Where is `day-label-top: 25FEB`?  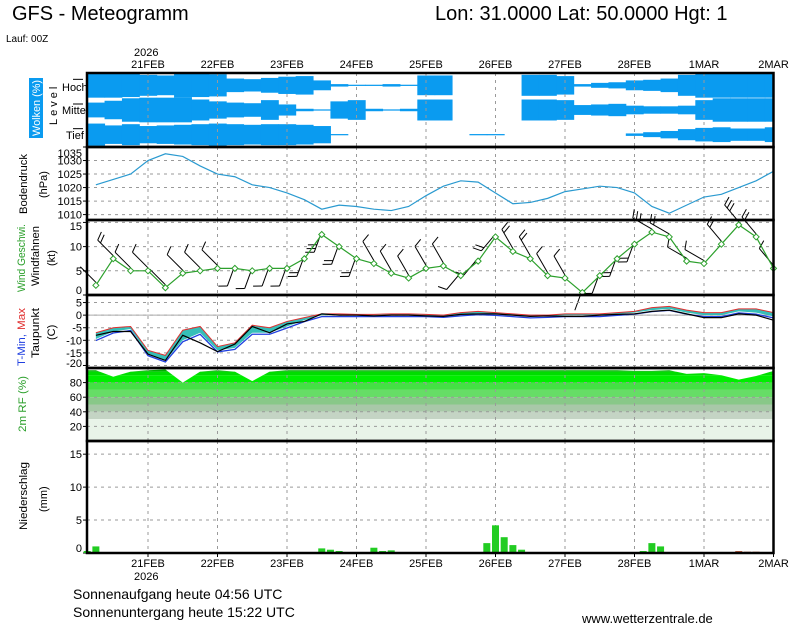
day-label-top: 25FEB is located at coordinates (426, 65).